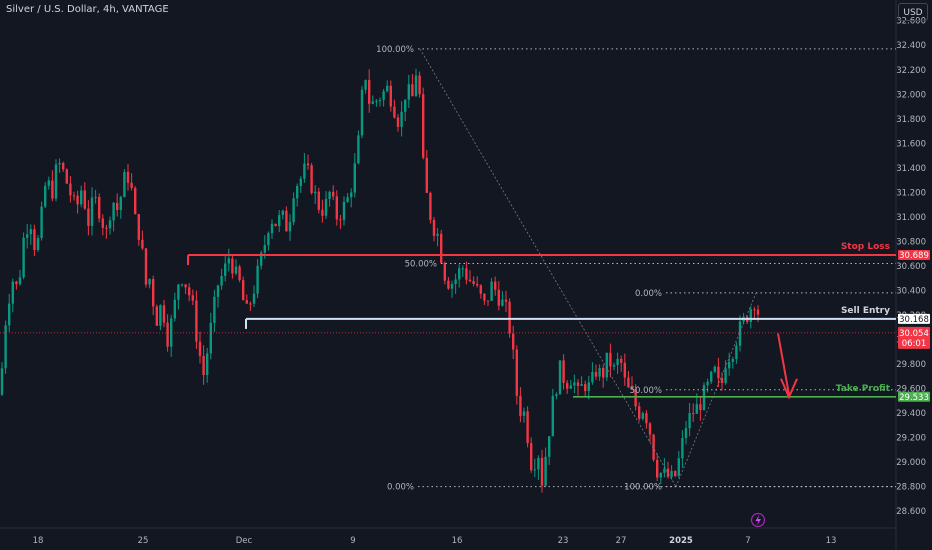  I want to click on y-tick-label: 29.400, so click(911, 414).